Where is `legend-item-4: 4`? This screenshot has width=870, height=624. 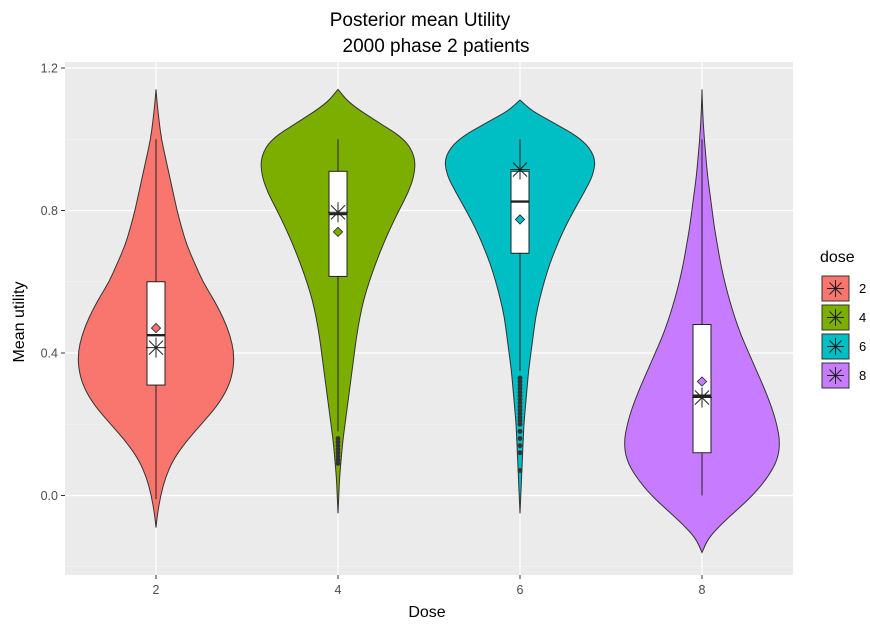
legend-item-4: 4 is located at coordinates (843, 317).